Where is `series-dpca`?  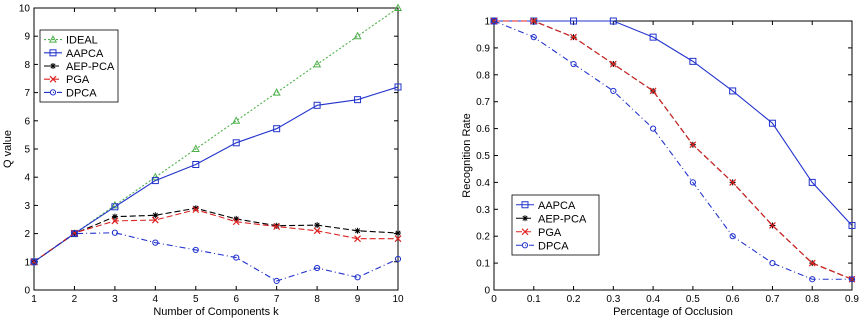 series-dpca is located at coordinates (216, 257).